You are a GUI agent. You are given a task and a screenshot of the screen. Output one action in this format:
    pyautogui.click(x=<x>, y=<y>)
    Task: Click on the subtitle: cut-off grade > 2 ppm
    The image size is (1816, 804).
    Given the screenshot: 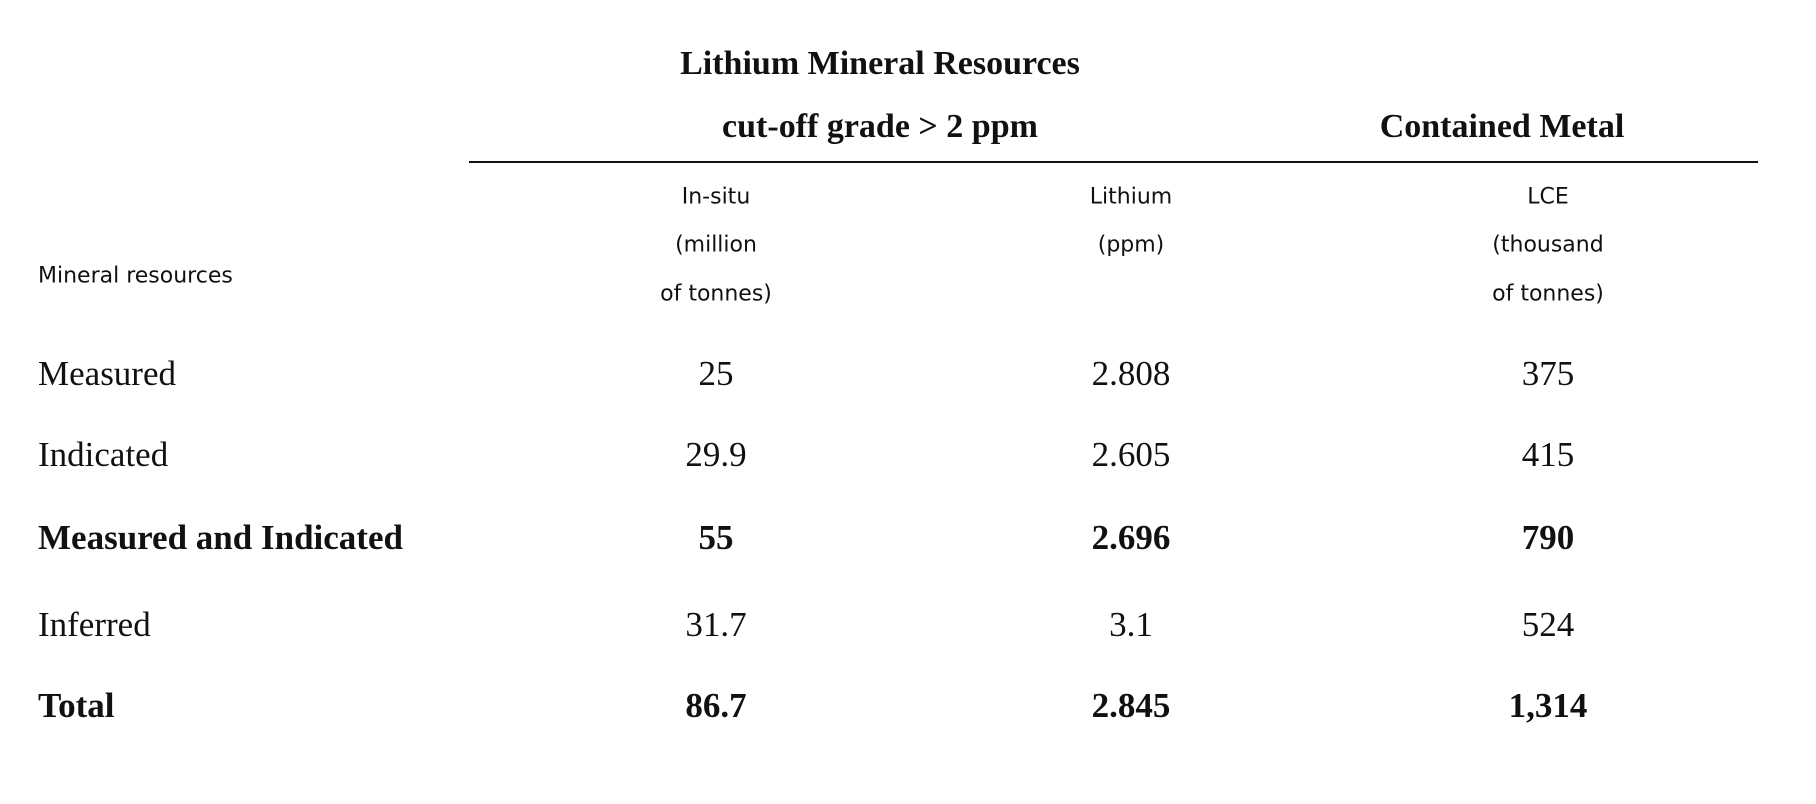 What is the action you would take?
    pyautogui.click(x=880, y=126)
    